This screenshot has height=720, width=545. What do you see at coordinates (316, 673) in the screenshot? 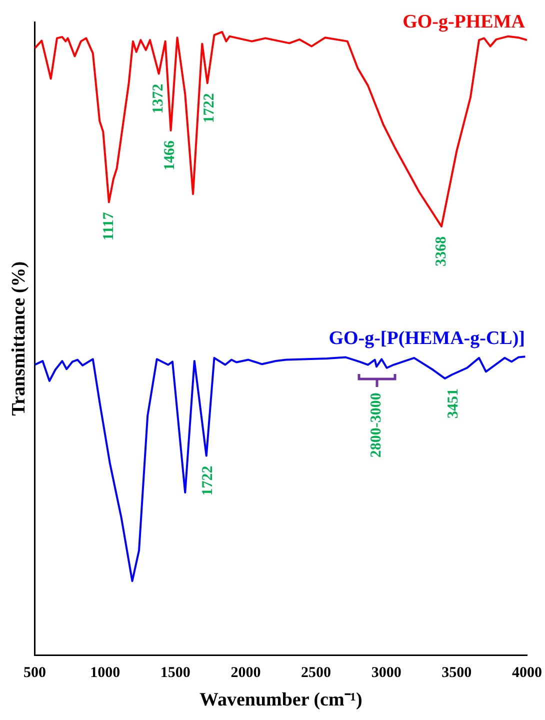
I see `x-tick-label: 2500` at bounding box center [316, 673].